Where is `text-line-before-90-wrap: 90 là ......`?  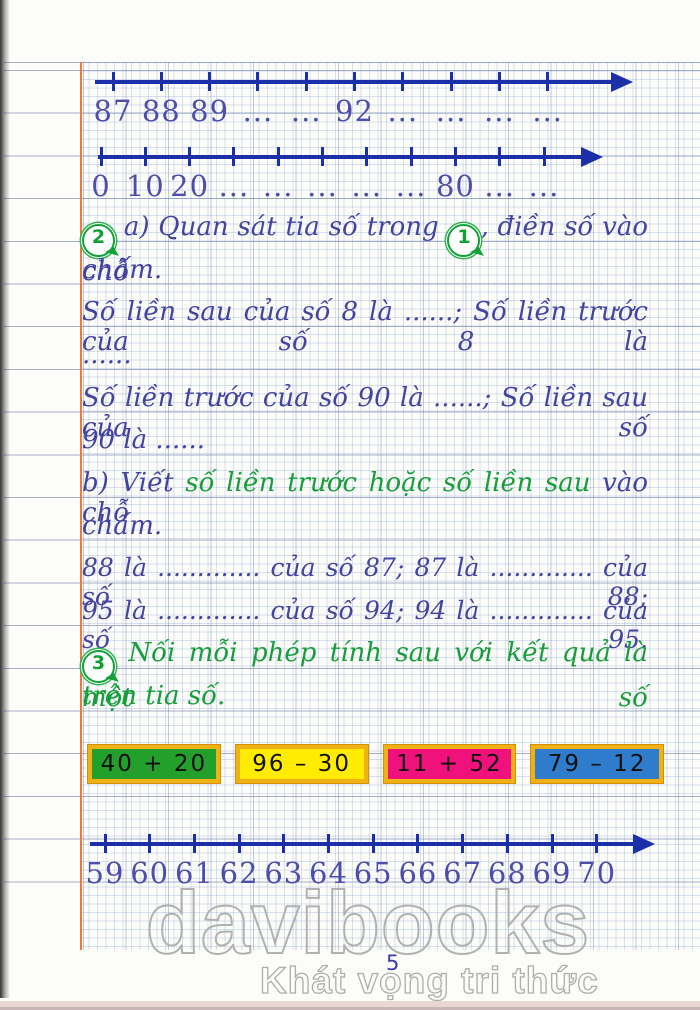
text-line-before-90-wrap: 90 là ...... is located at coordinates (144, 440).